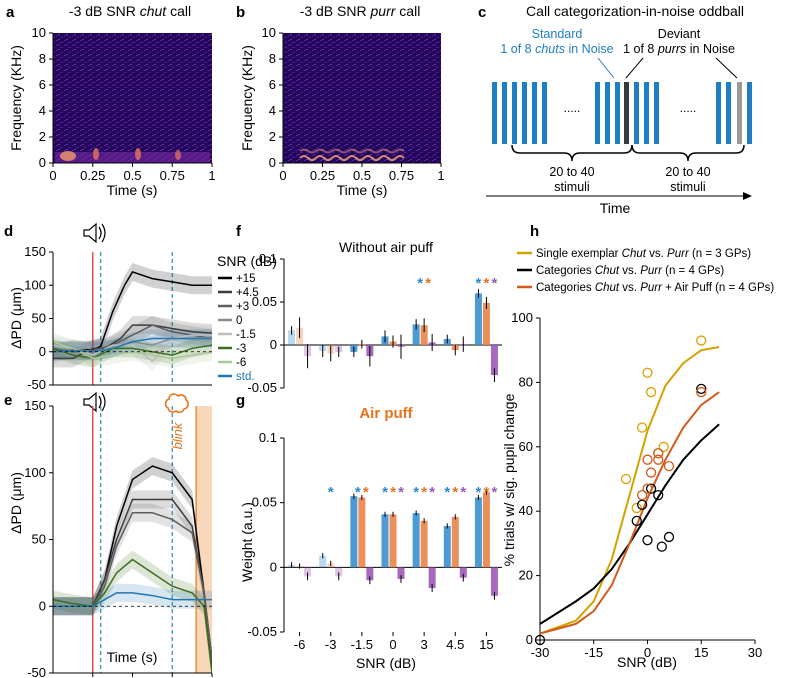 The width and height of the screenshot is (794, 678). What do you see at coordinates (362, 98) in the screenshot?
I see `spectrogram-b` at bounding box center [362, 98].